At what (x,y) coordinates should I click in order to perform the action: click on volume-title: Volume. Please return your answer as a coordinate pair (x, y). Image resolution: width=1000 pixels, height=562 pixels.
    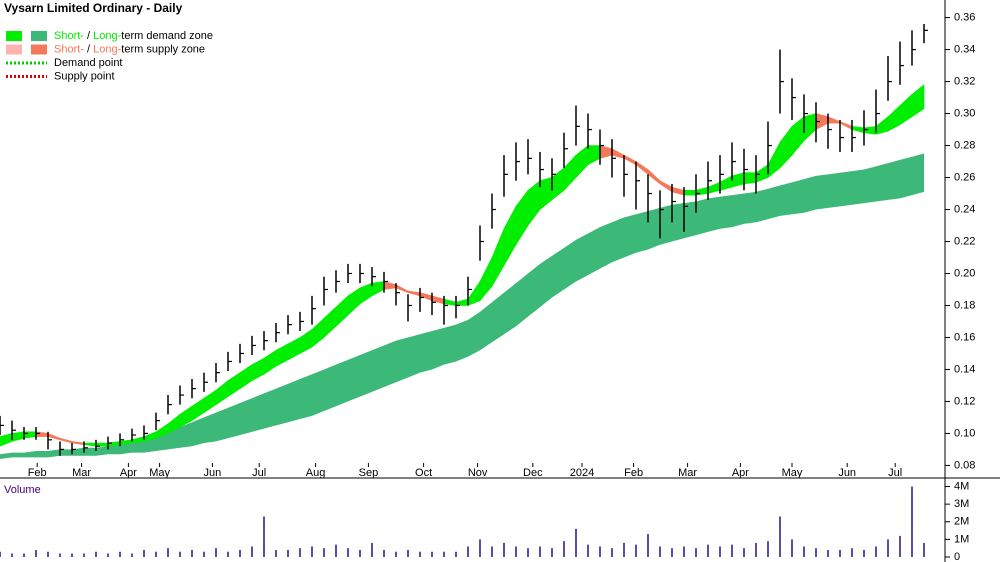
    Looking at the image, I should click on (22, 490).